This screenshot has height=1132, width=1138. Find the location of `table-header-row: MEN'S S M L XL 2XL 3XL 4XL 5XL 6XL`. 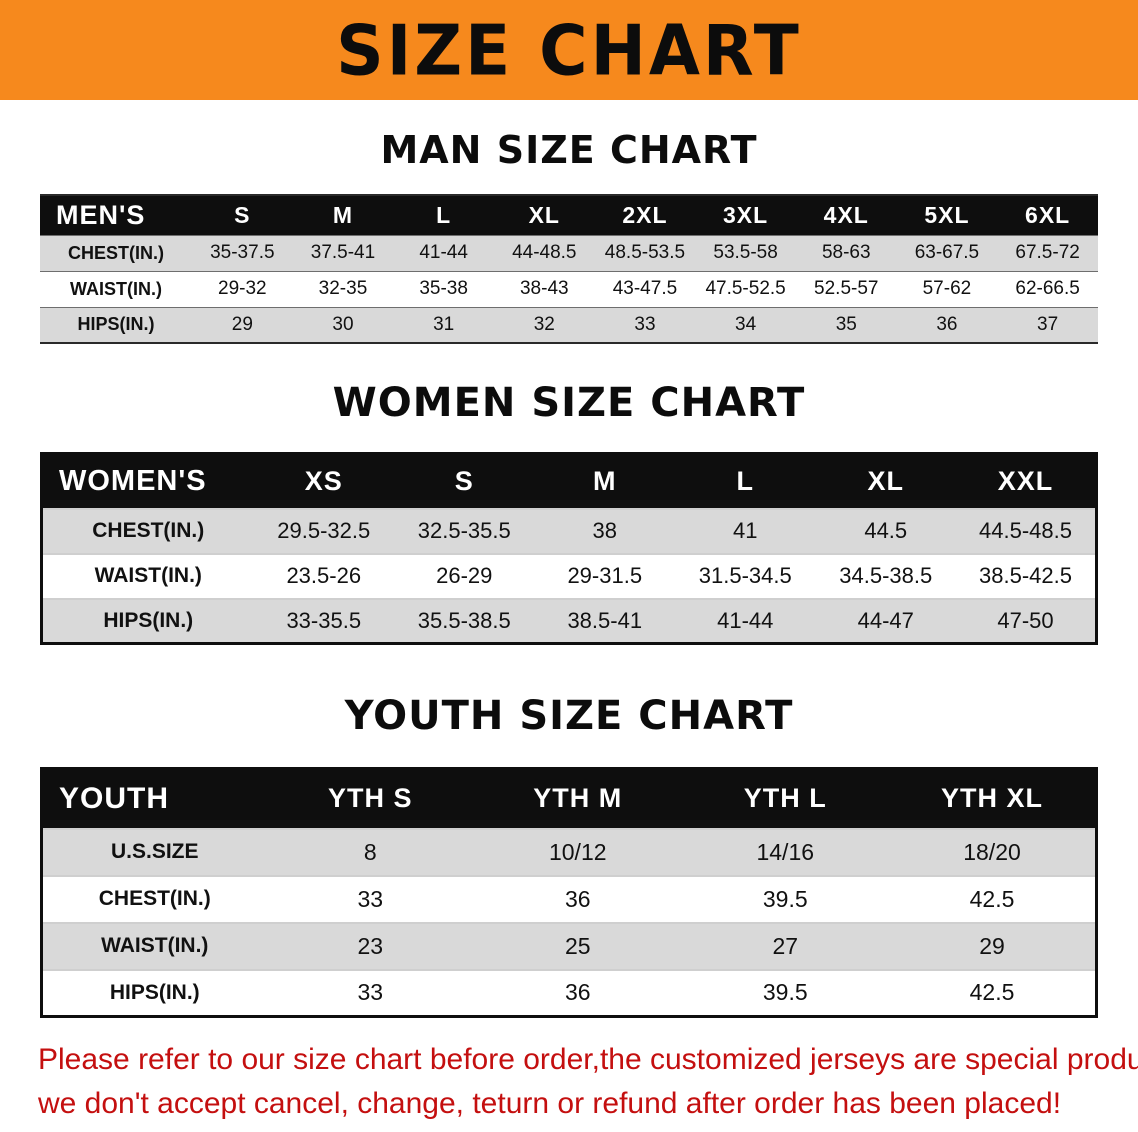

table-header-row: MEN'S S M L XL 2XL 3XL 4XL 5XL 6XL is located at coordinates (569, 215).